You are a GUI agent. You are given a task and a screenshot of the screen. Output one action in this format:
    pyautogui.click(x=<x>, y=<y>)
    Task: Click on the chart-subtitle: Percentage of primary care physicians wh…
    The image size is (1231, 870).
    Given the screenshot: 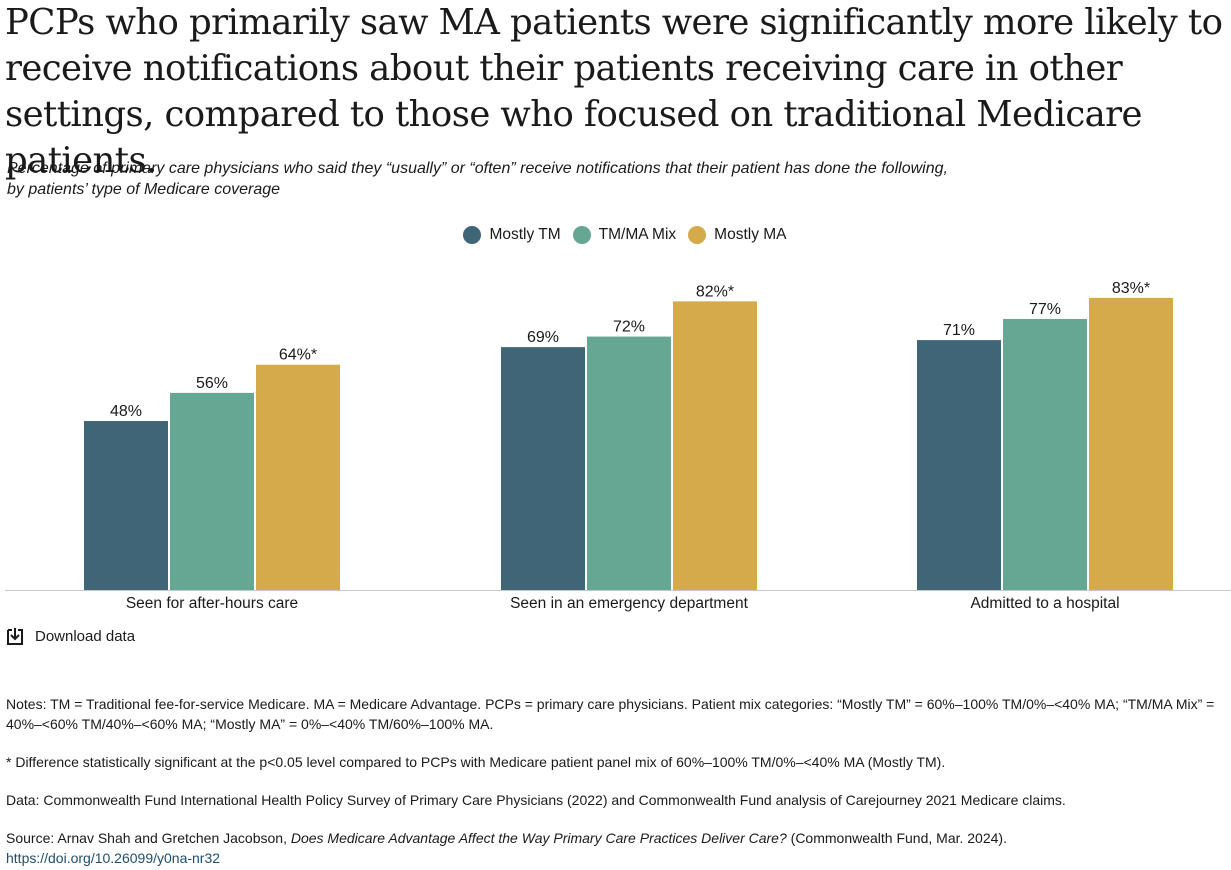 What is the action you would take?
    pyautogui.click(x=557, y=179)
    